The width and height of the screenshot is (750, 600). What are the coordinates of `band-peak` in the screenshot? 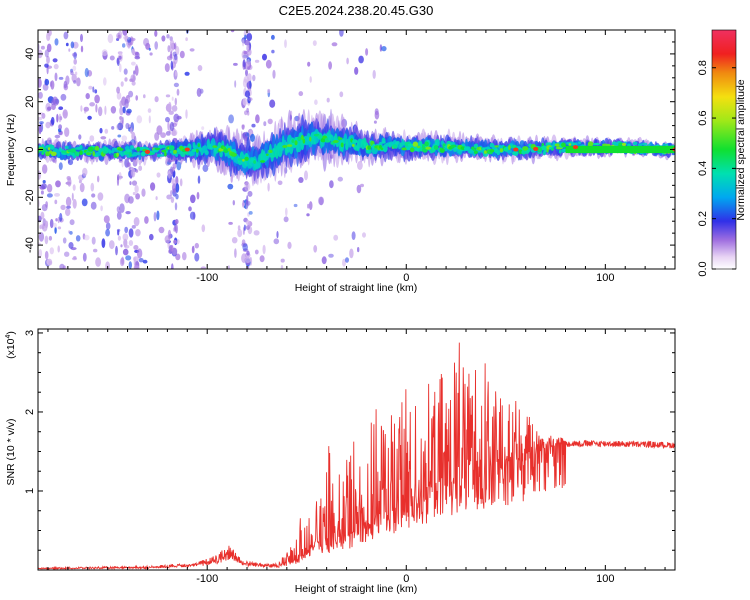 It's located at (536, 148).